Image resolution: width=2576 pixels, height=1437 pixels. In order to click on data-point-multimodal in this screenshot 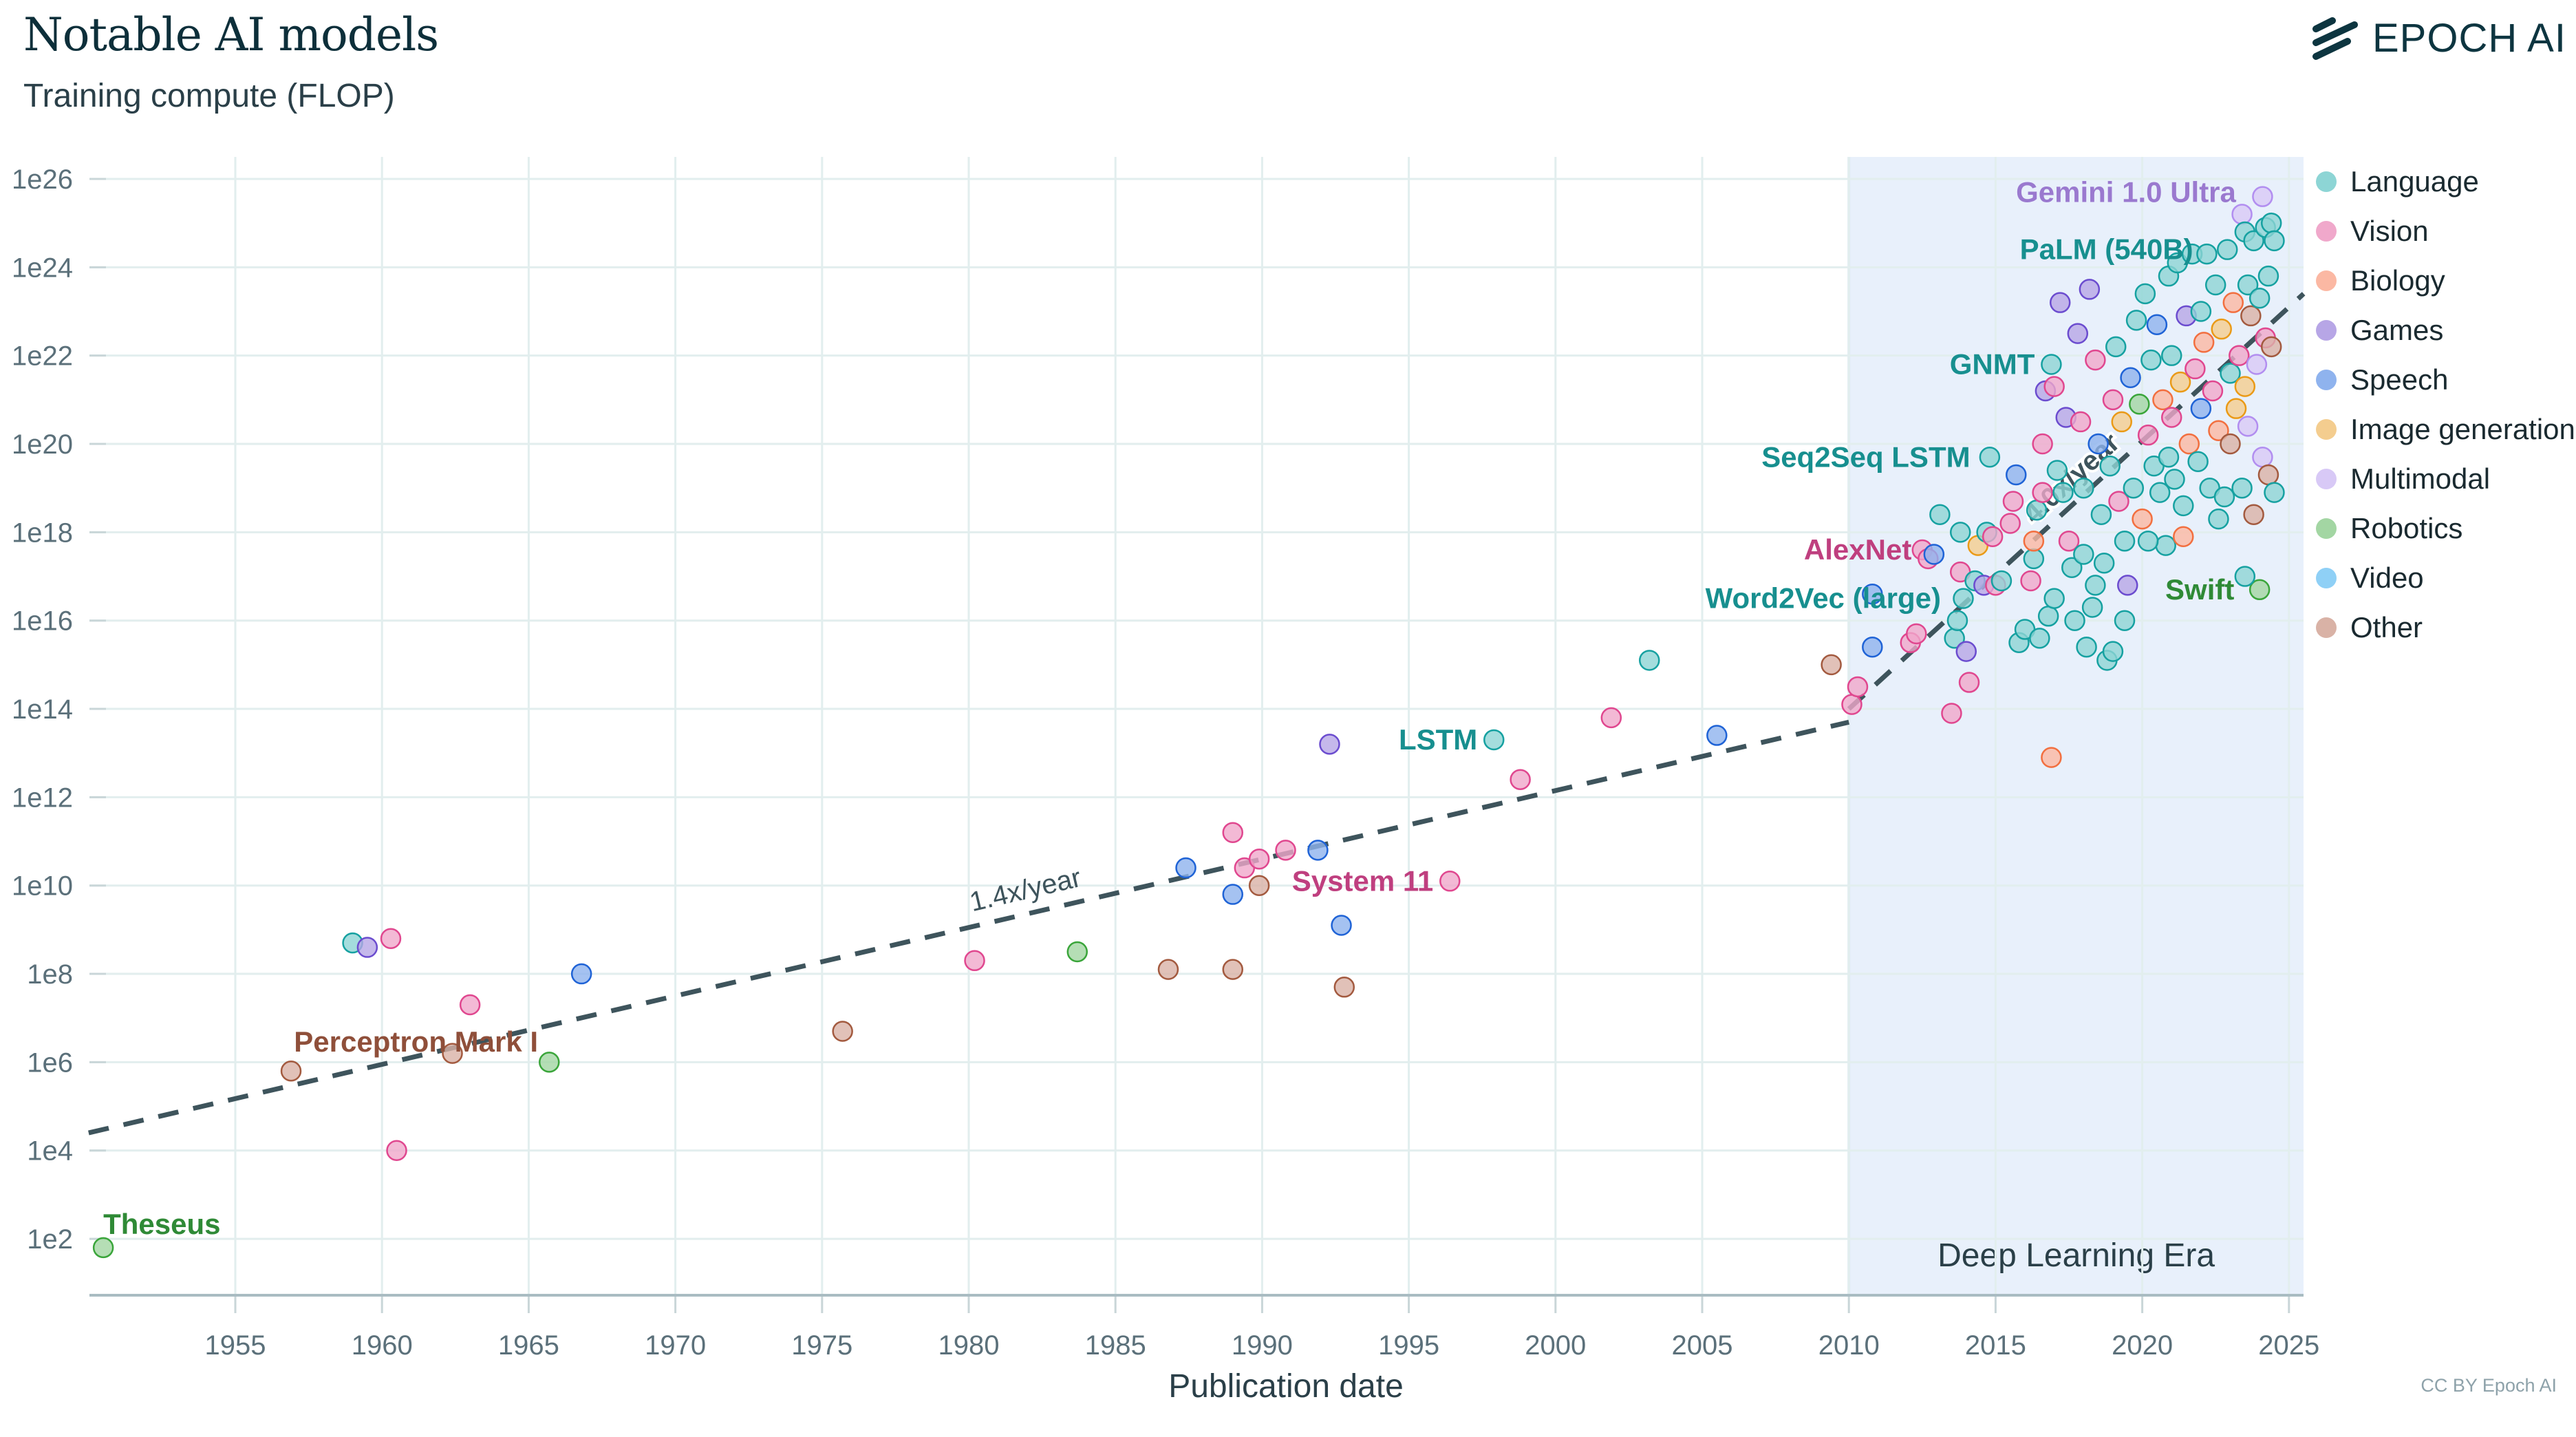, I will do `click(2262, 457)`.